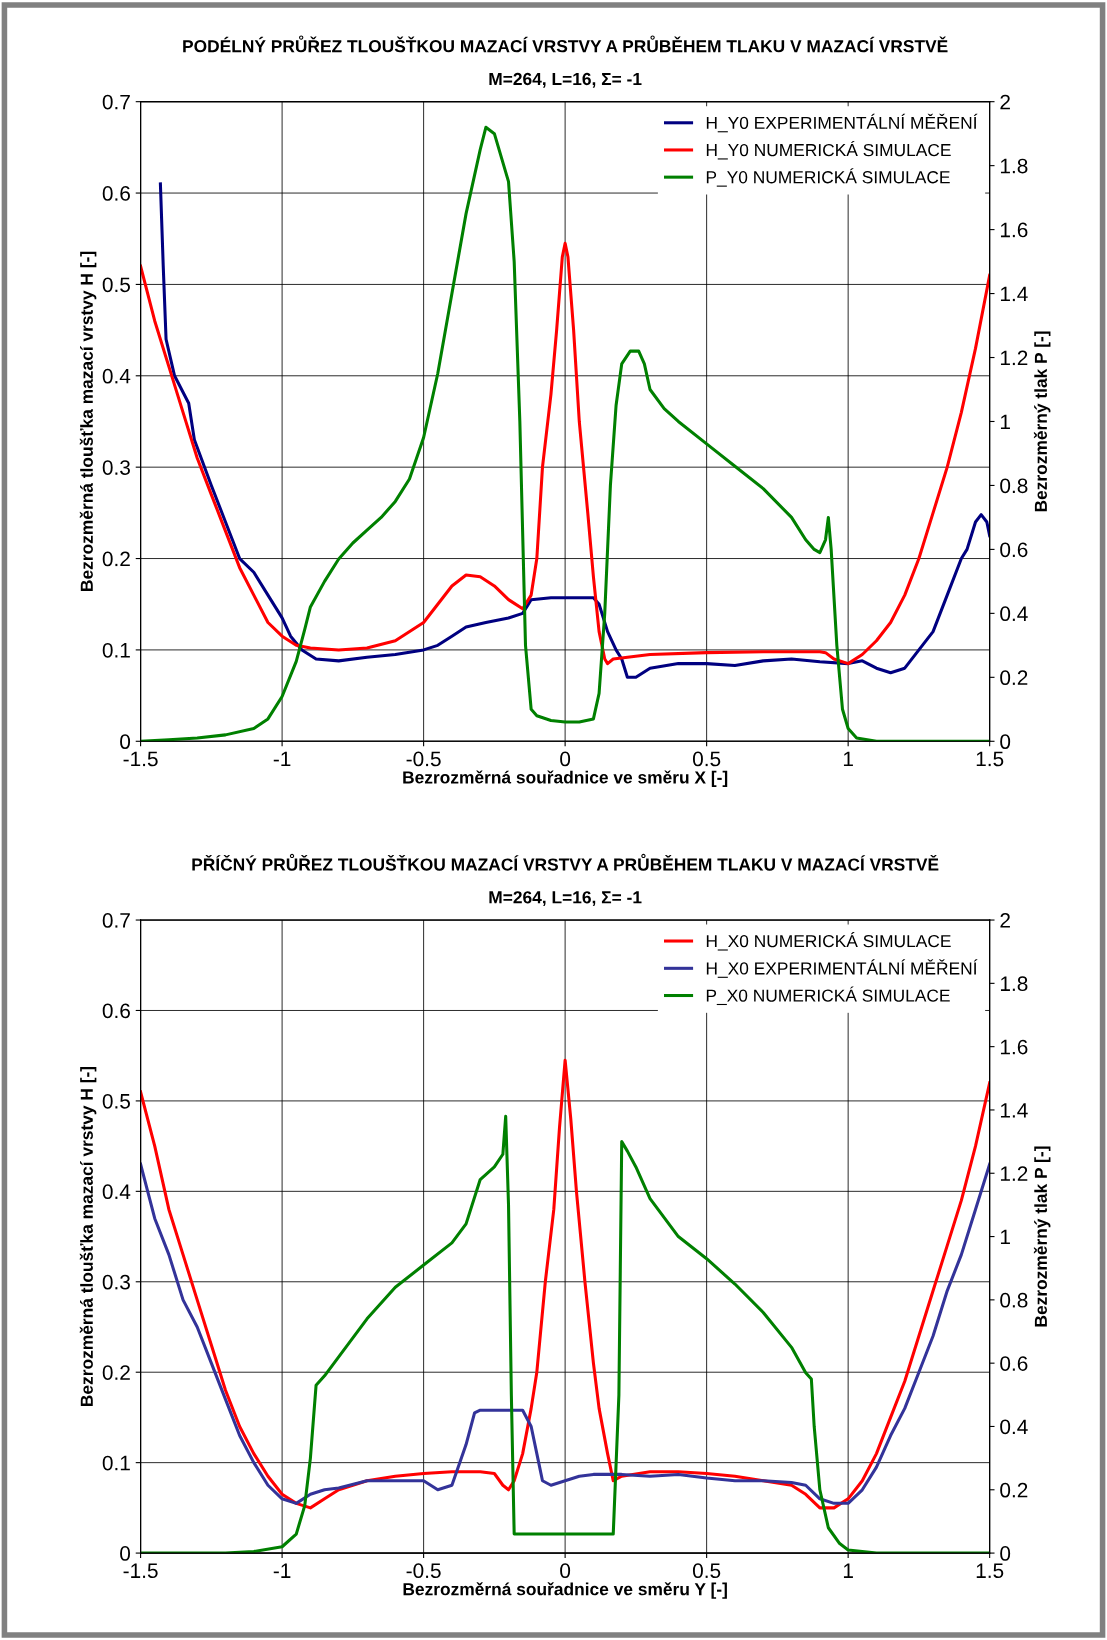  I want to click on legend-label: P_Y0 NUMERICKÁ SIMULACE, so click(828, 177).